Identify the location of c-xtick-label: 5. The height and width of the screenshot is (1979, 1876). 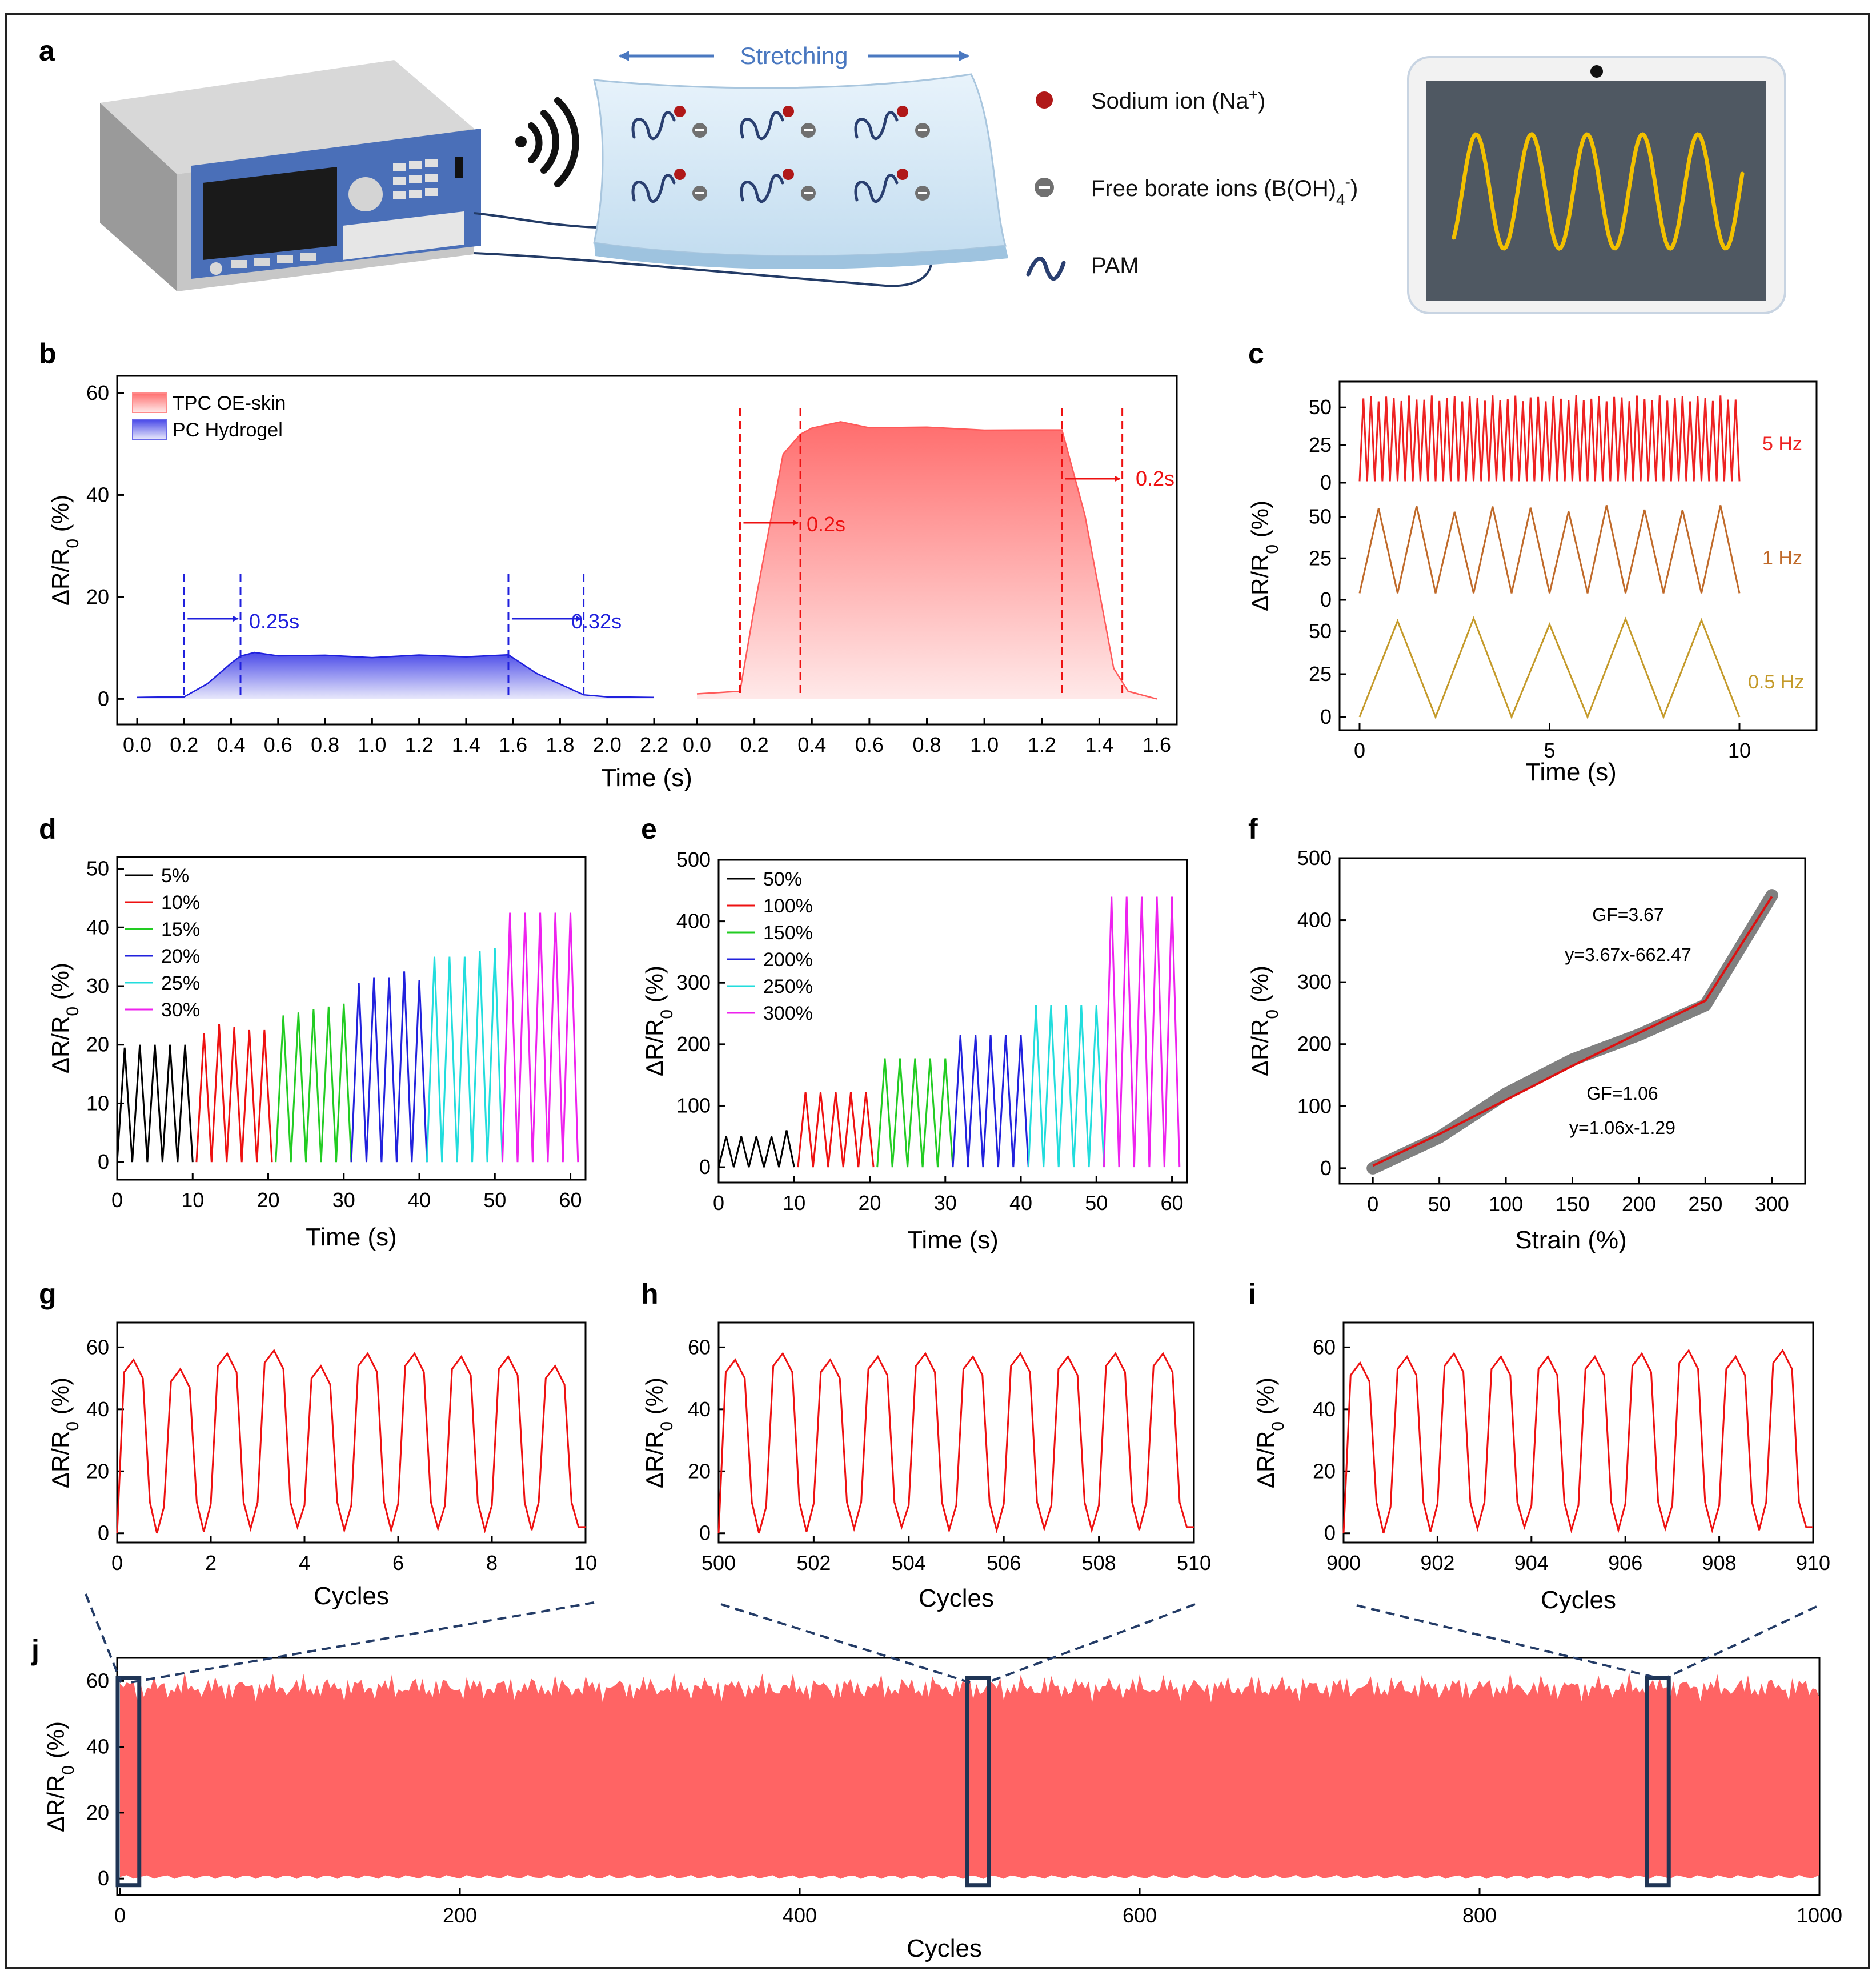
(1549, 750).